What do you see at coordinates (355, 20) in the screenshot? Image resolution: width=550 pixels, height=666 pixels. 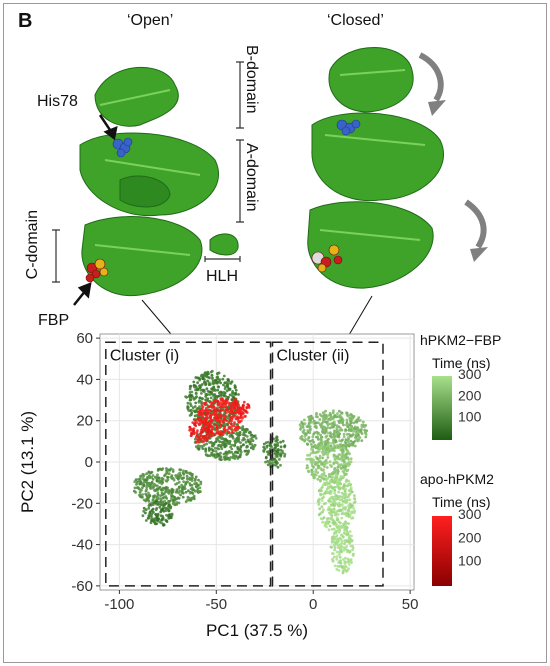 I see `closed-state-label: ‘Closed’` at bounding box center [355, 20].